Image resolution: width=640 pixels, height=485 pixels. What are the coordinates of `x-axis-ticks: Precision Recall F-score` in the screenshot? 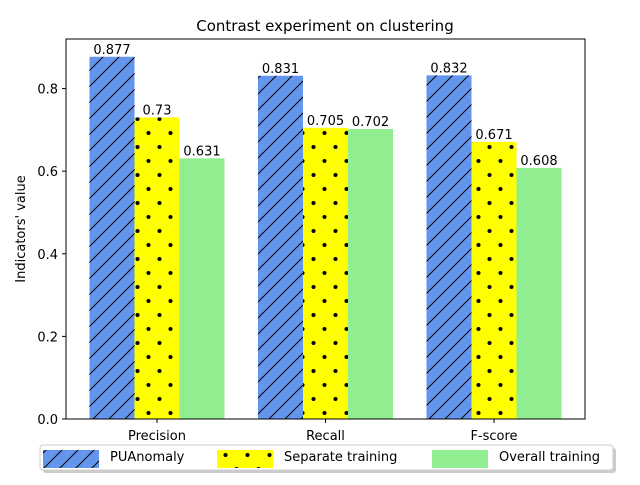 It's located at (323, 431).